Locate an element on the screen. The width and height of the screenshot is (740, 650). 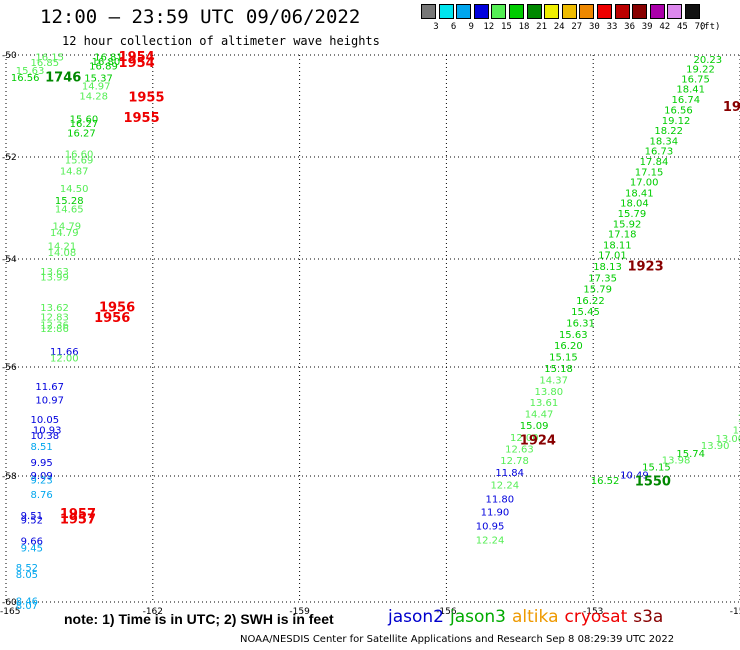
legend-label: 12 is located at coordinates (489, 27).